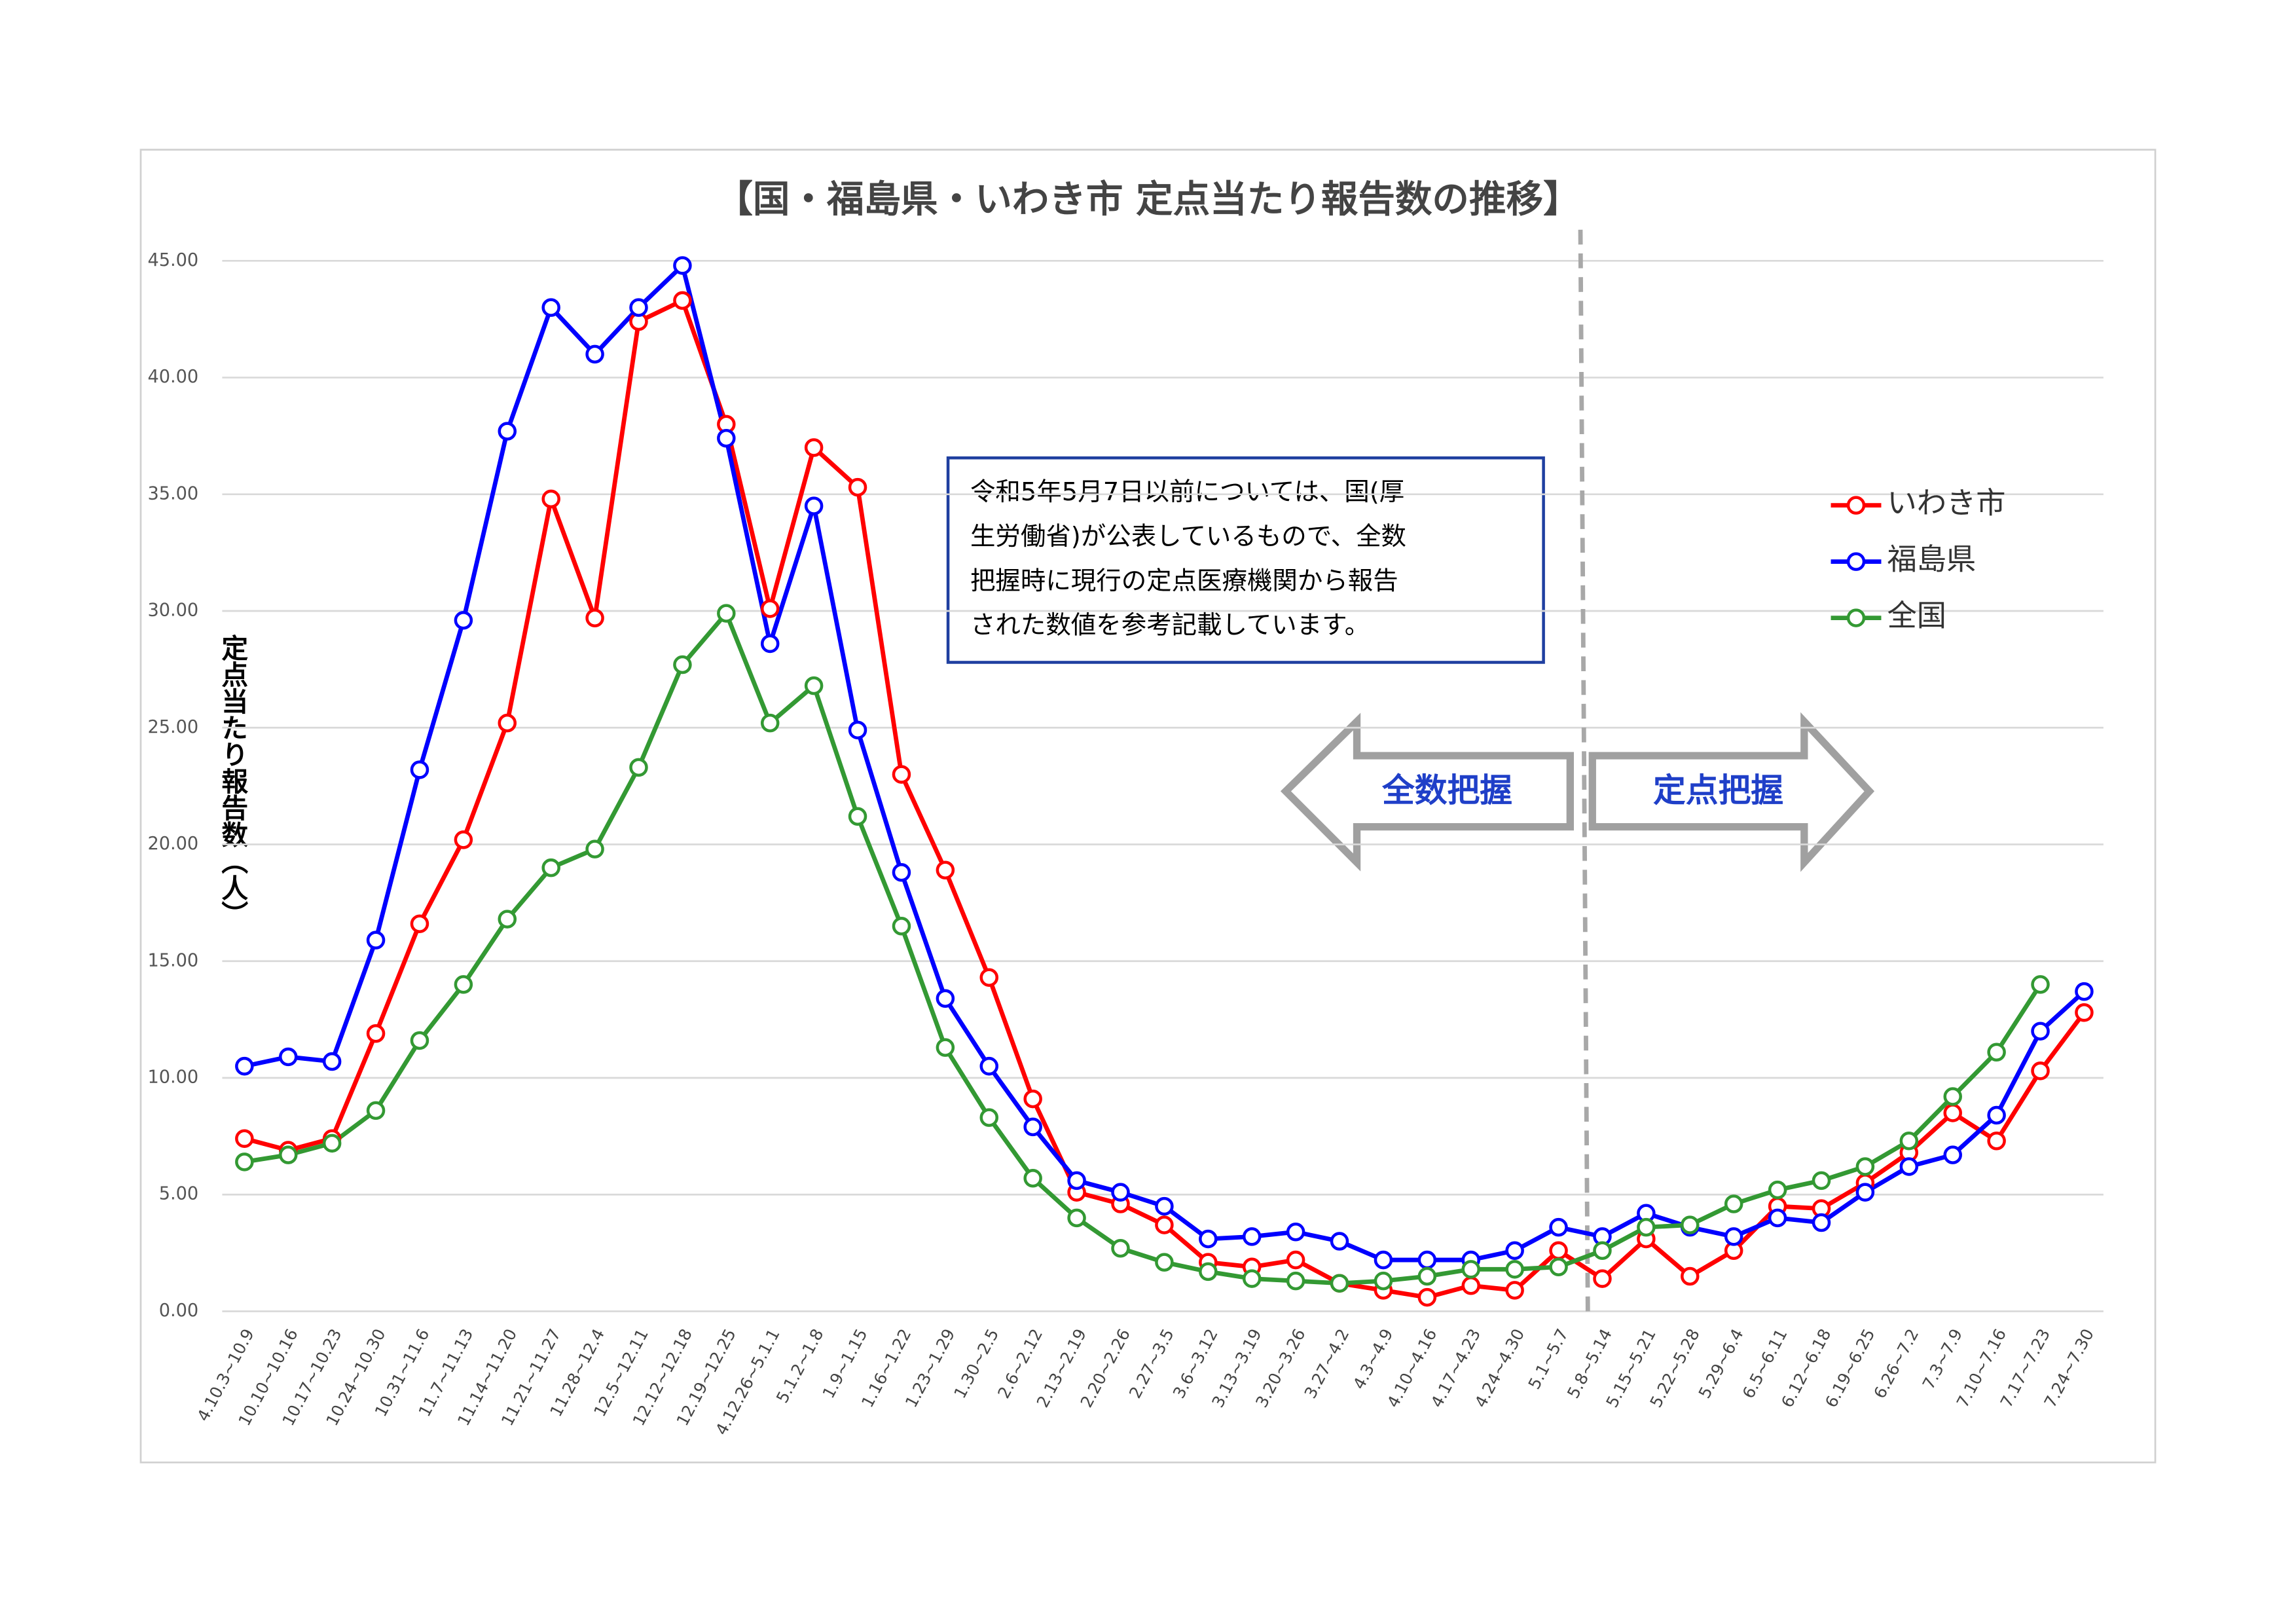 Image resolution: width=2296 pixels, height=1624 pixels. What do you see at coordinates (1446, 790) in the screenshot?
I see `left-arrow-label: 全数把握` at bounding box center [1446, 790].